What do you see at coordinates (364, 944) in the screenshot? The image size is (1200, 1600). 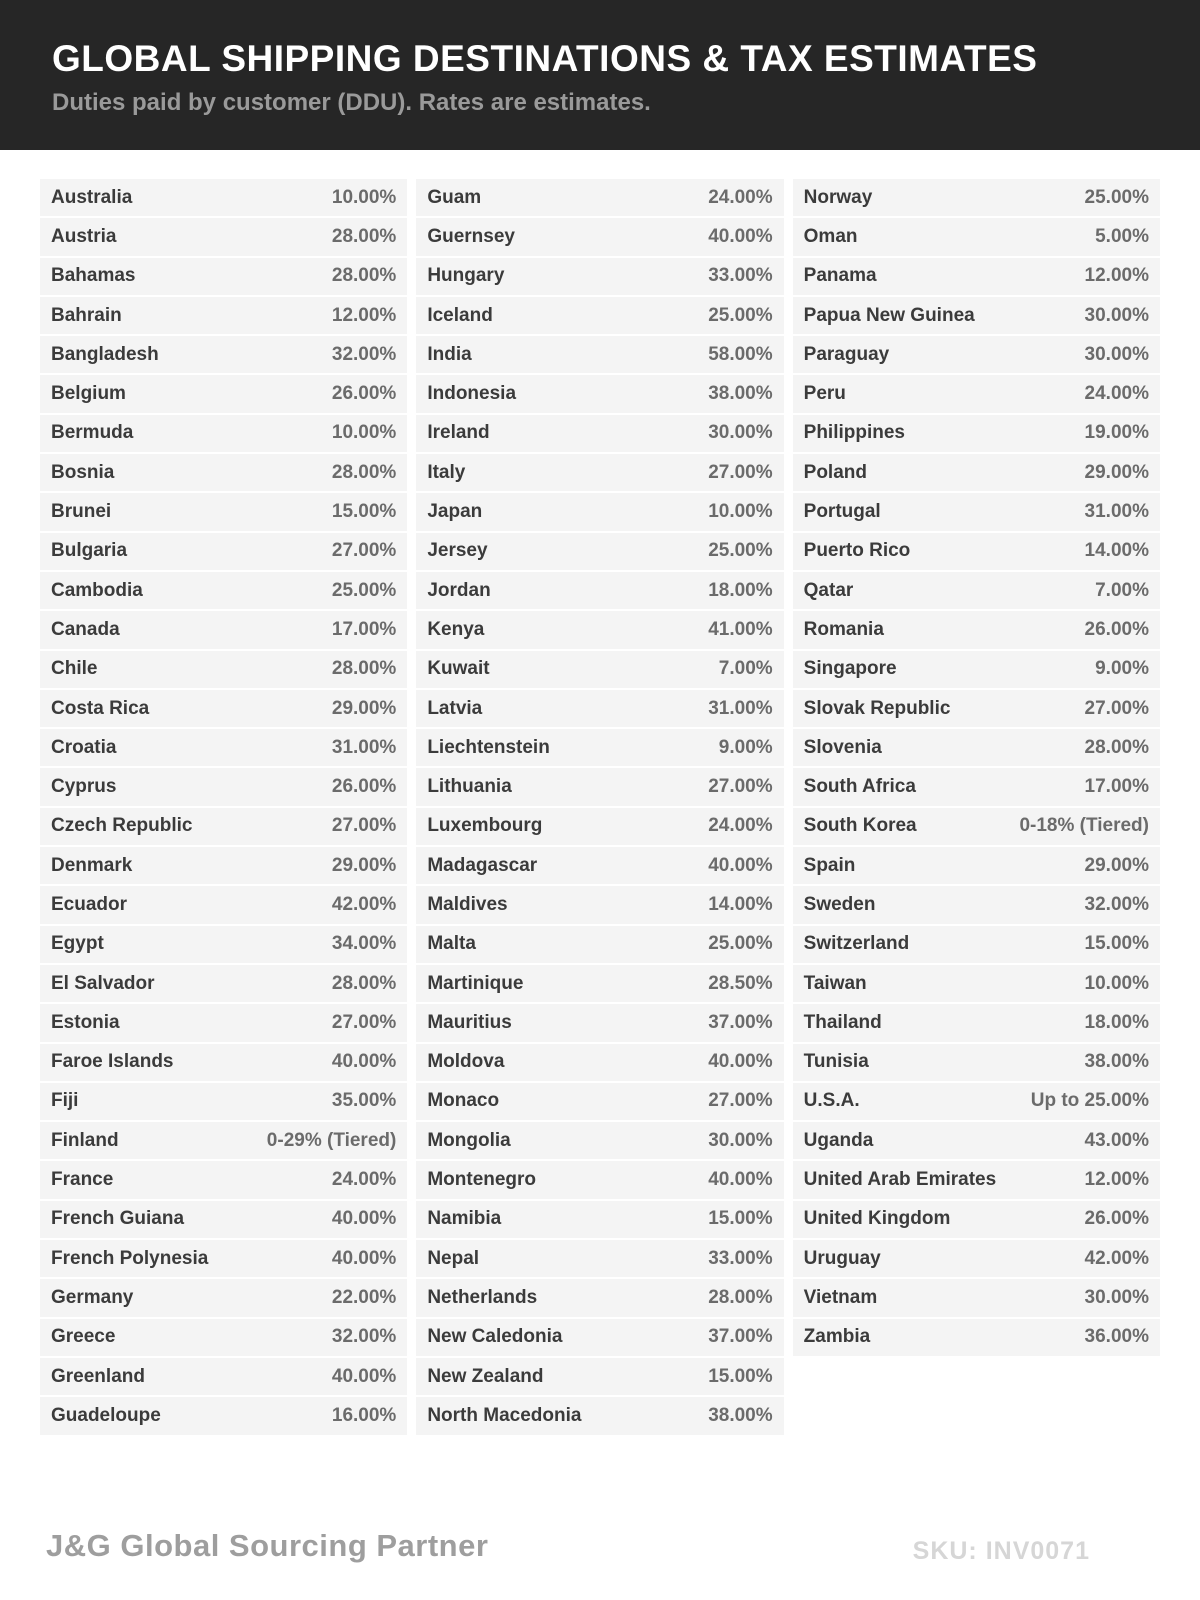 I see `tax-rate: 34.00%` at bounding box center [364, 944].